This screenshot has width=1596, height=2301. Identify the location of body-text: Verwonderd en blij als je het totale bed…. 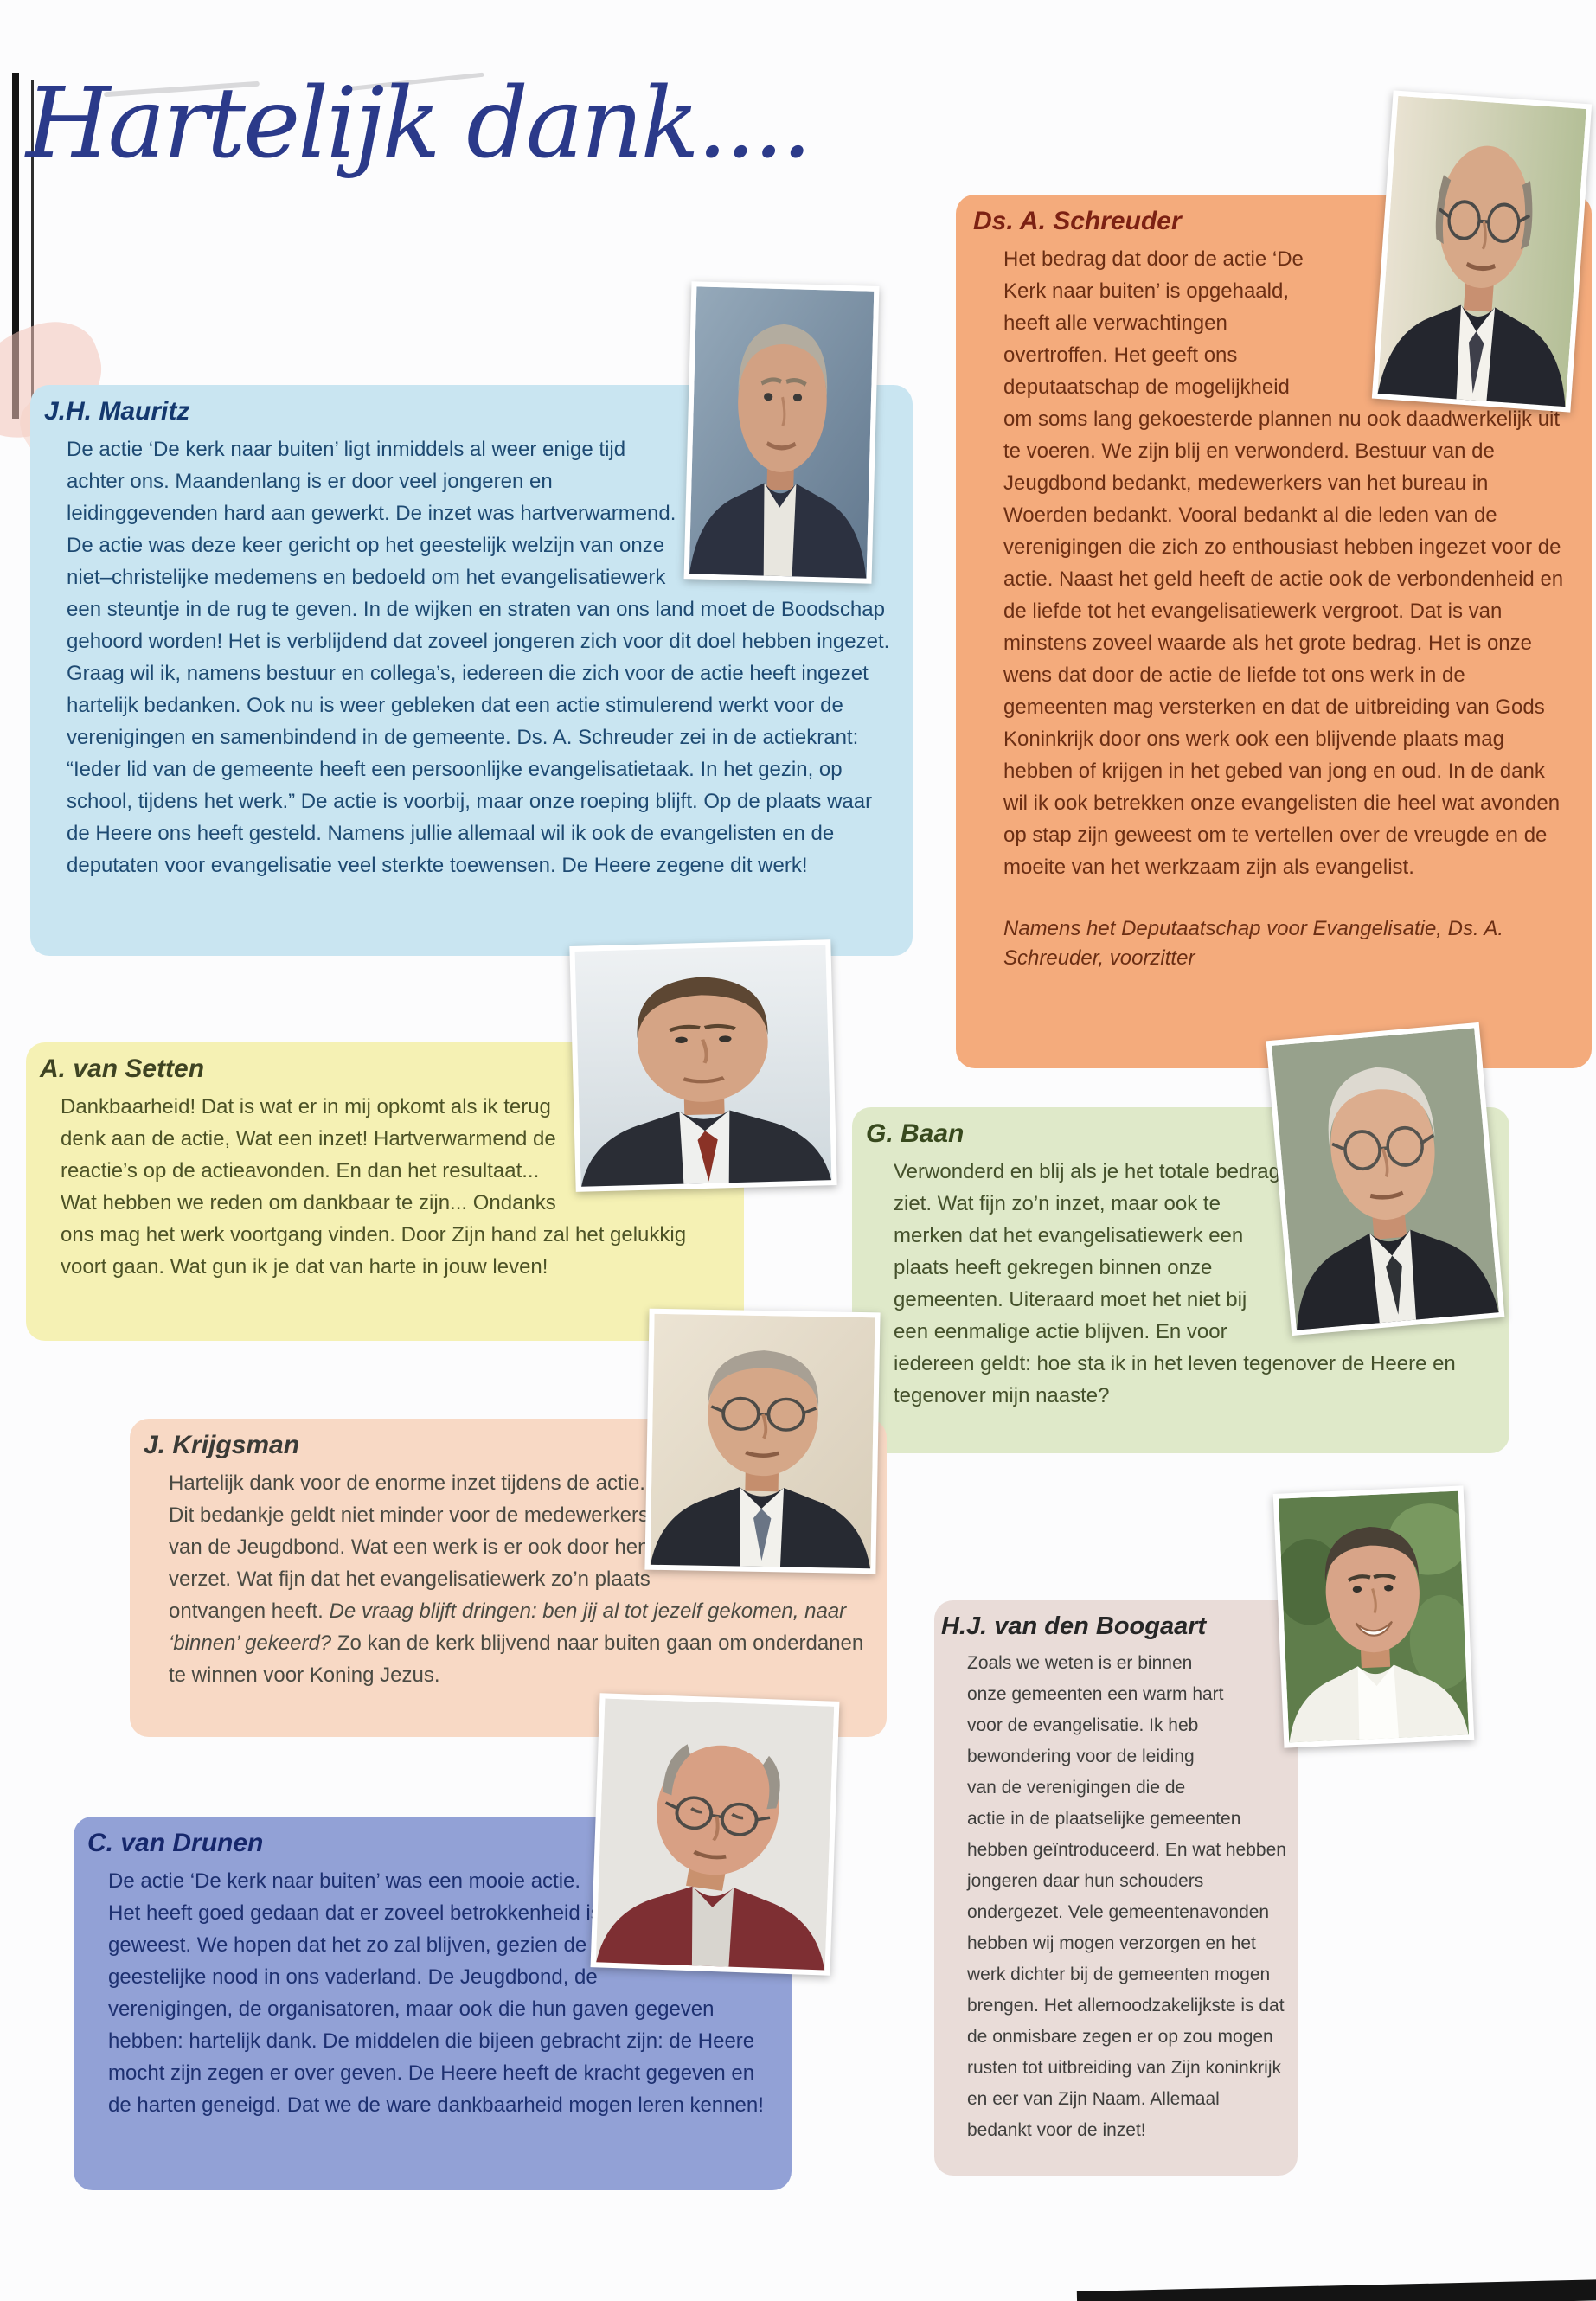
(1175, 1283).